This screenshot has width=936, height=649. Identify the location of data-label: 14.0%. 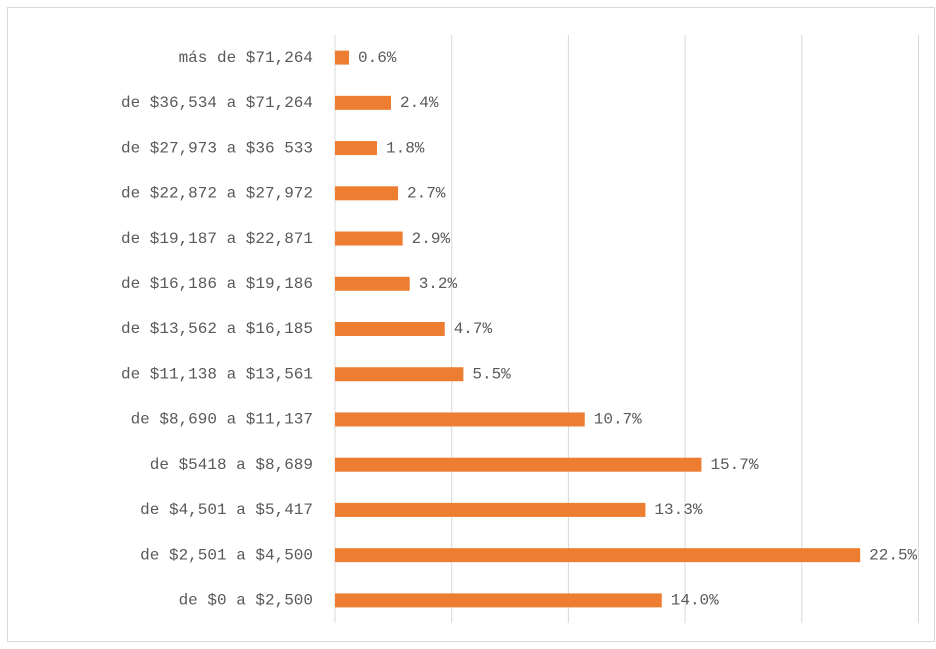
(695, 601).